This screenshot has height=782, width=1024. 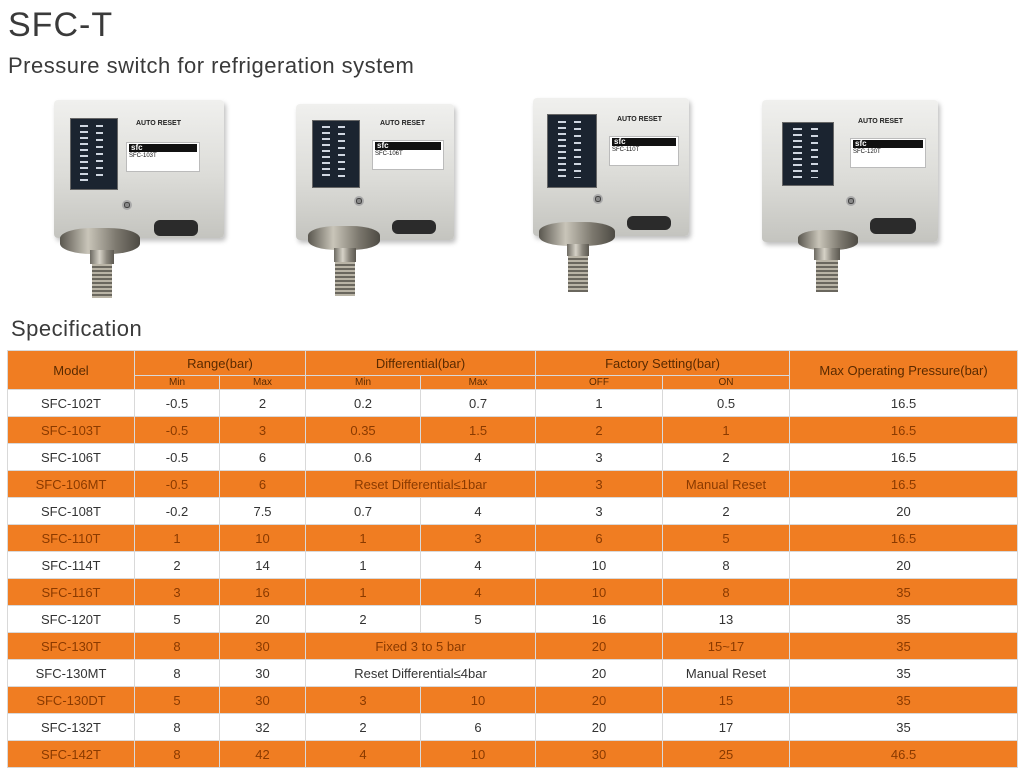 What do you see at coordinates (663, 363) in the screenshot?
I see `header-factory-setting: Factory Setting(bar)` at bounding box center [663, 363].